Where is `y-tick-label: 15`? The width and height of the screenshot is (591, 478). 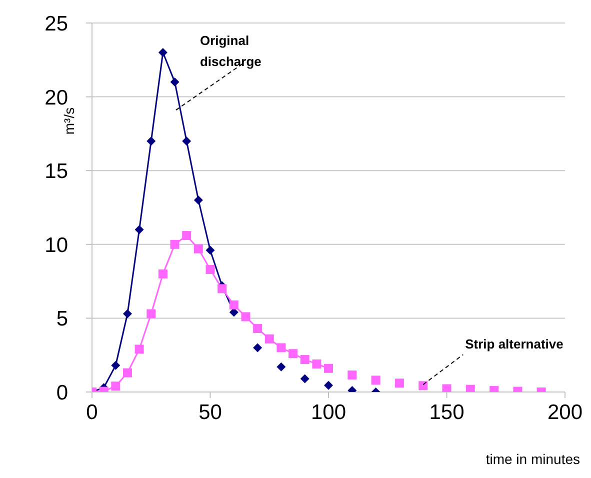 y-tick-label: 15 is located at coordinates (56, 172).